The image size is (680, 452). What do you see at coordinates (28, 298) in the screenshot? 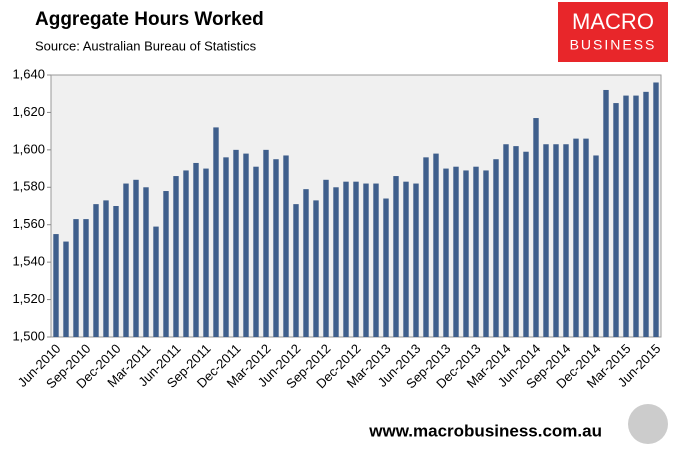
I see `y-tick-label: 1,520` at bounding box center [28, 298].